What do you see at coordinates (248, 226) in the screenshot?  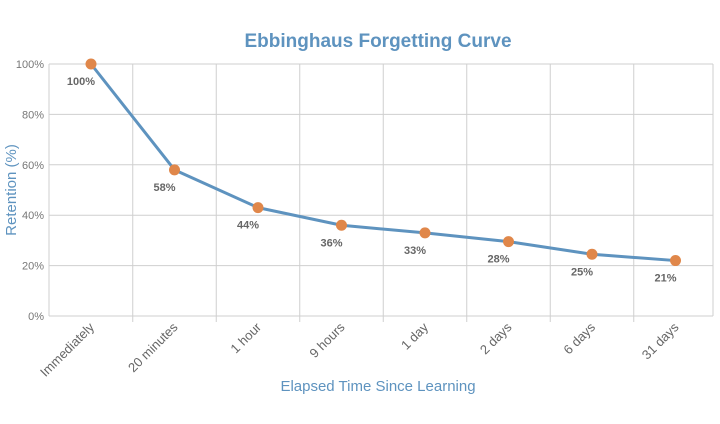 I see `data-label: 44%` at bounding box center [248, 226].